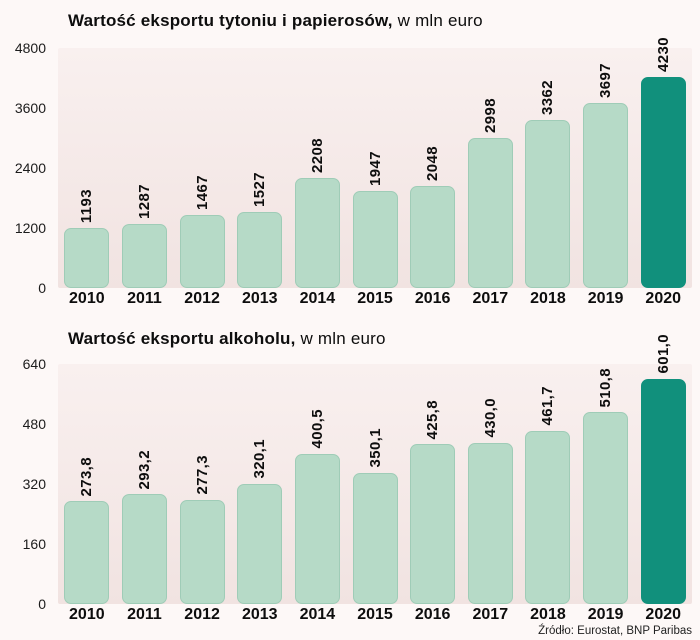 The height and width of the screenshot is (640, 700). I want to click on alcohol-chart-title: Wartość eksportu alkoholu, w mln euro, so click(380, 339).